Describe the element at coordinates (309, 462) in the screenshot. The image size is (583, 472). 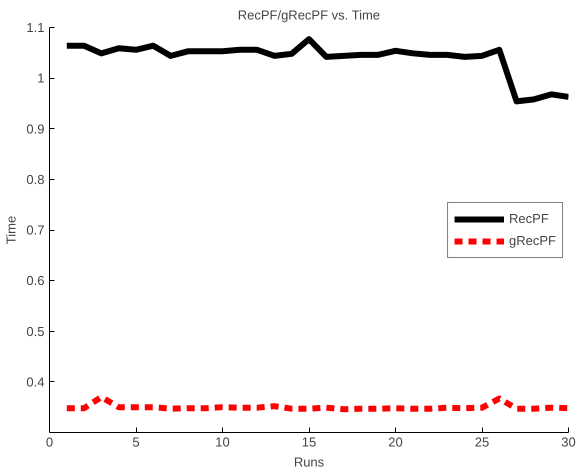
I see `x-axis-title: Runs` at that location.